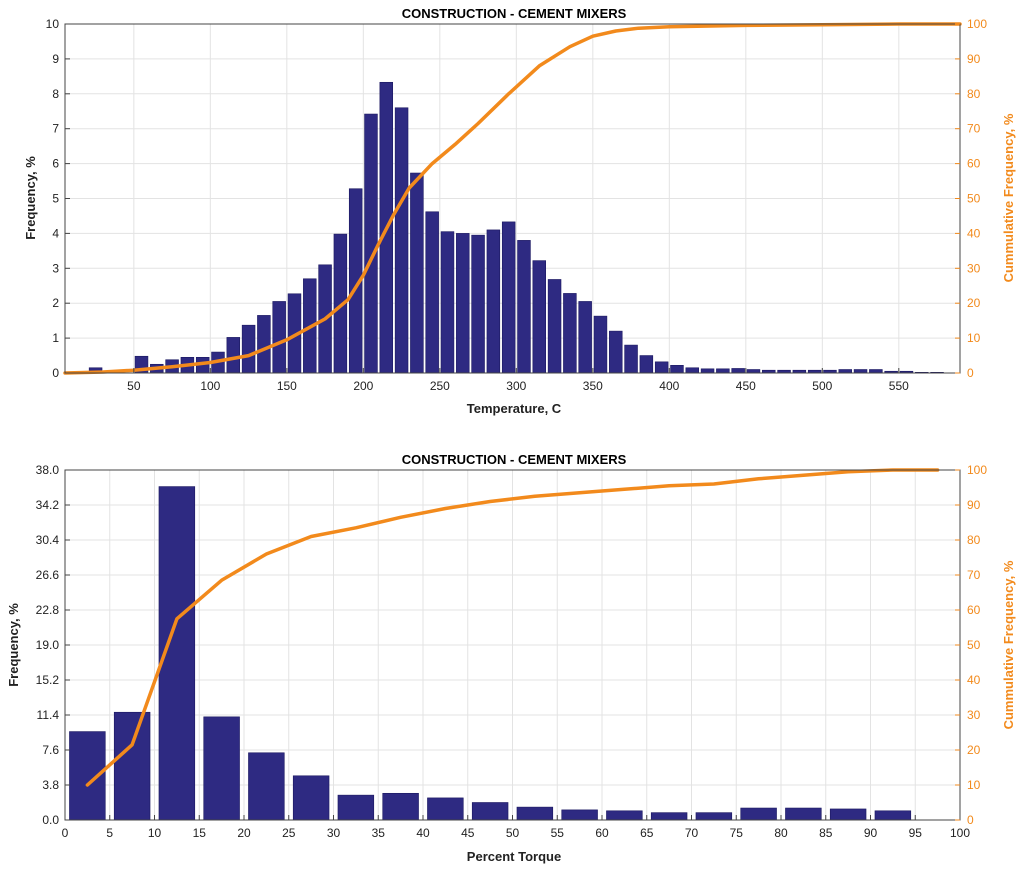 Image resolution: width=1025 pixels, height=873 pixels. What do you see at coordinates (974, 750) in the screenshot?
I see `chart-2-y2-tick-label-2: 20` at bounding box center [974, 750].